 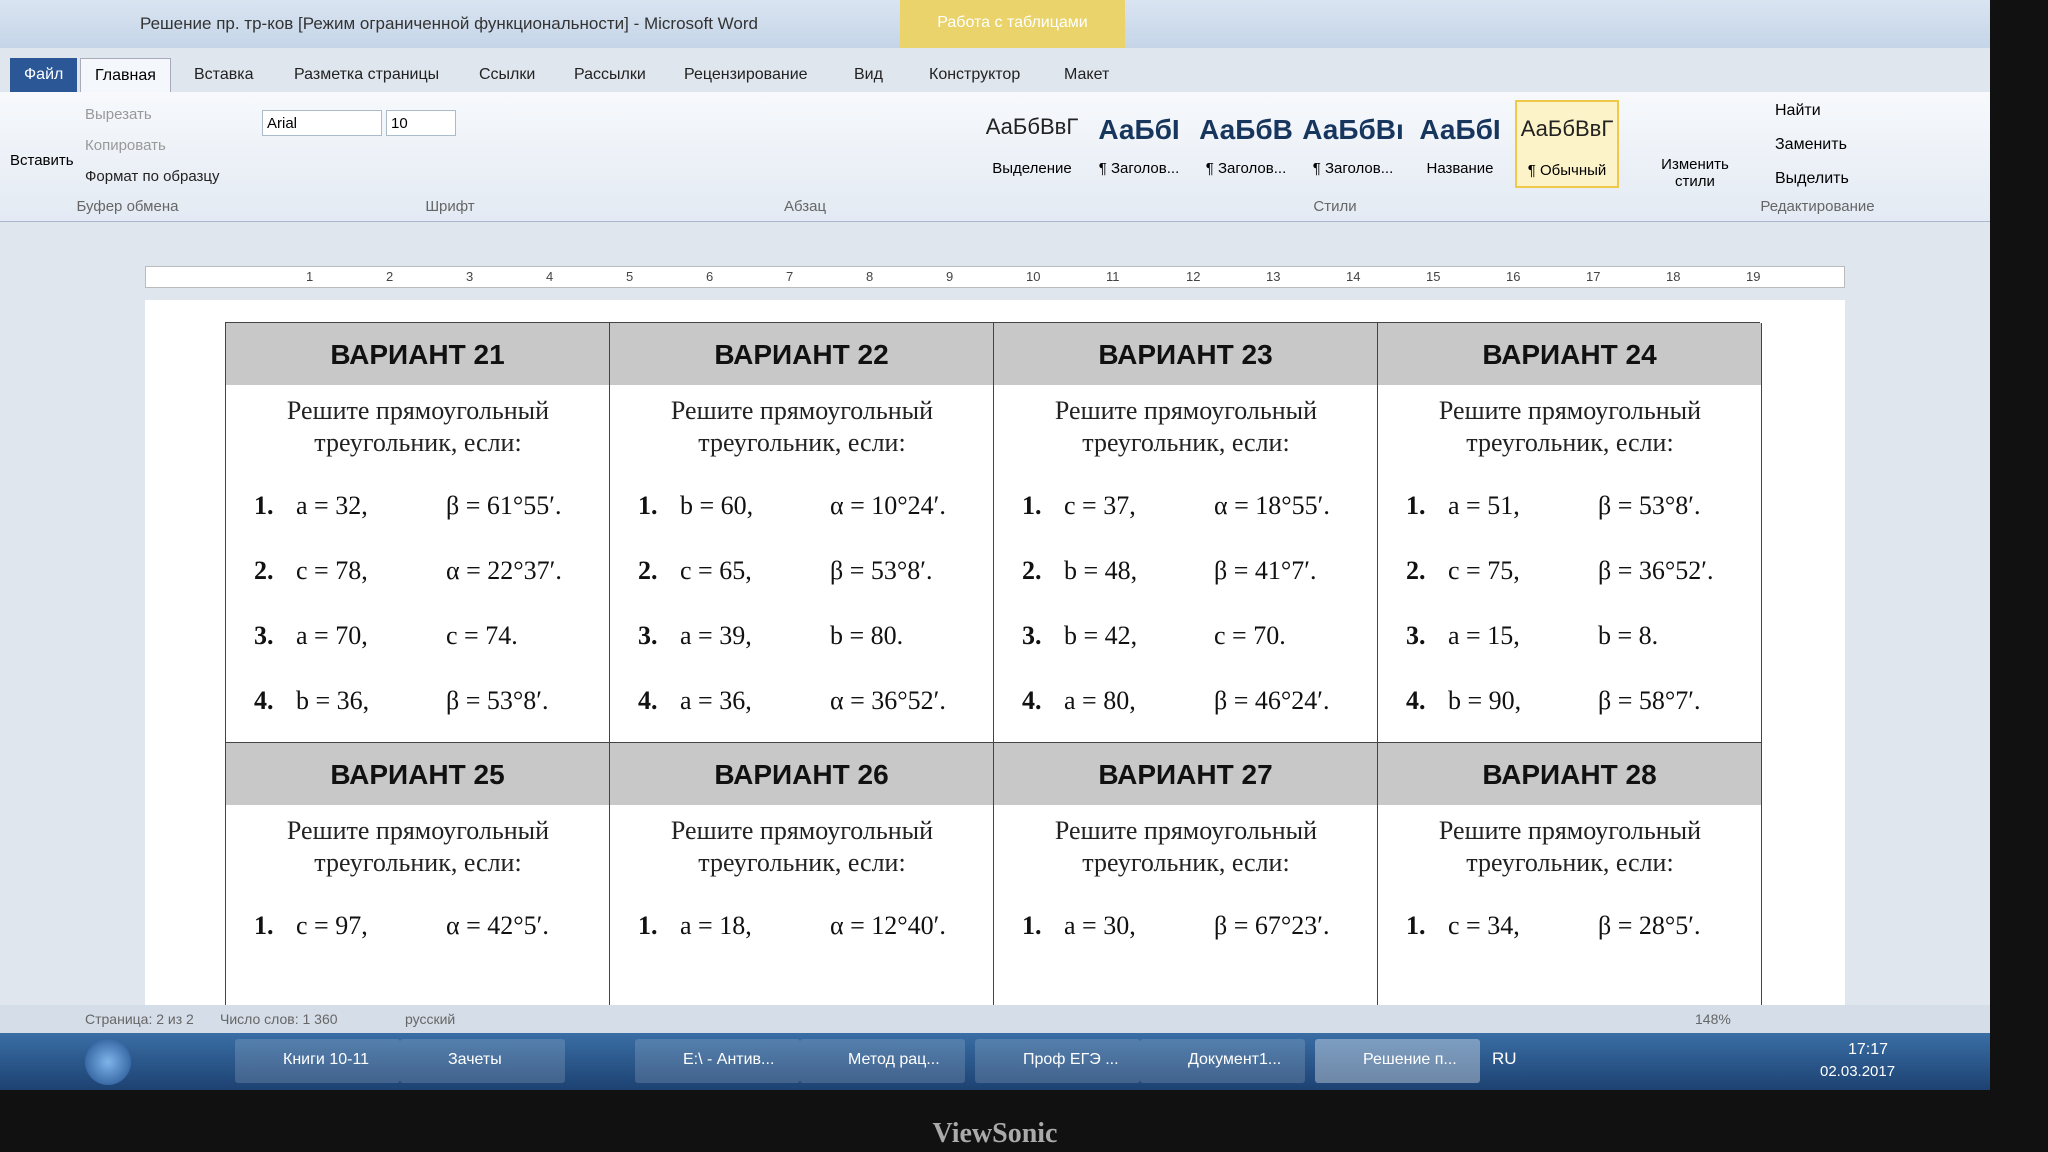 What do you see at coordinates (870, 276) in the screenshot?
I see `ruler-number: 8` at bounding box center [870, 276].